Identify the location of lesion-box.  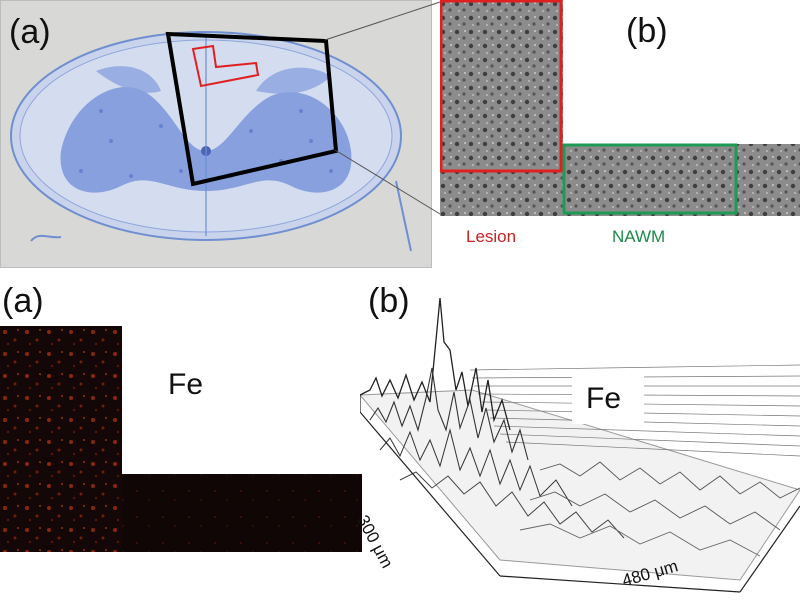
(501, 86).